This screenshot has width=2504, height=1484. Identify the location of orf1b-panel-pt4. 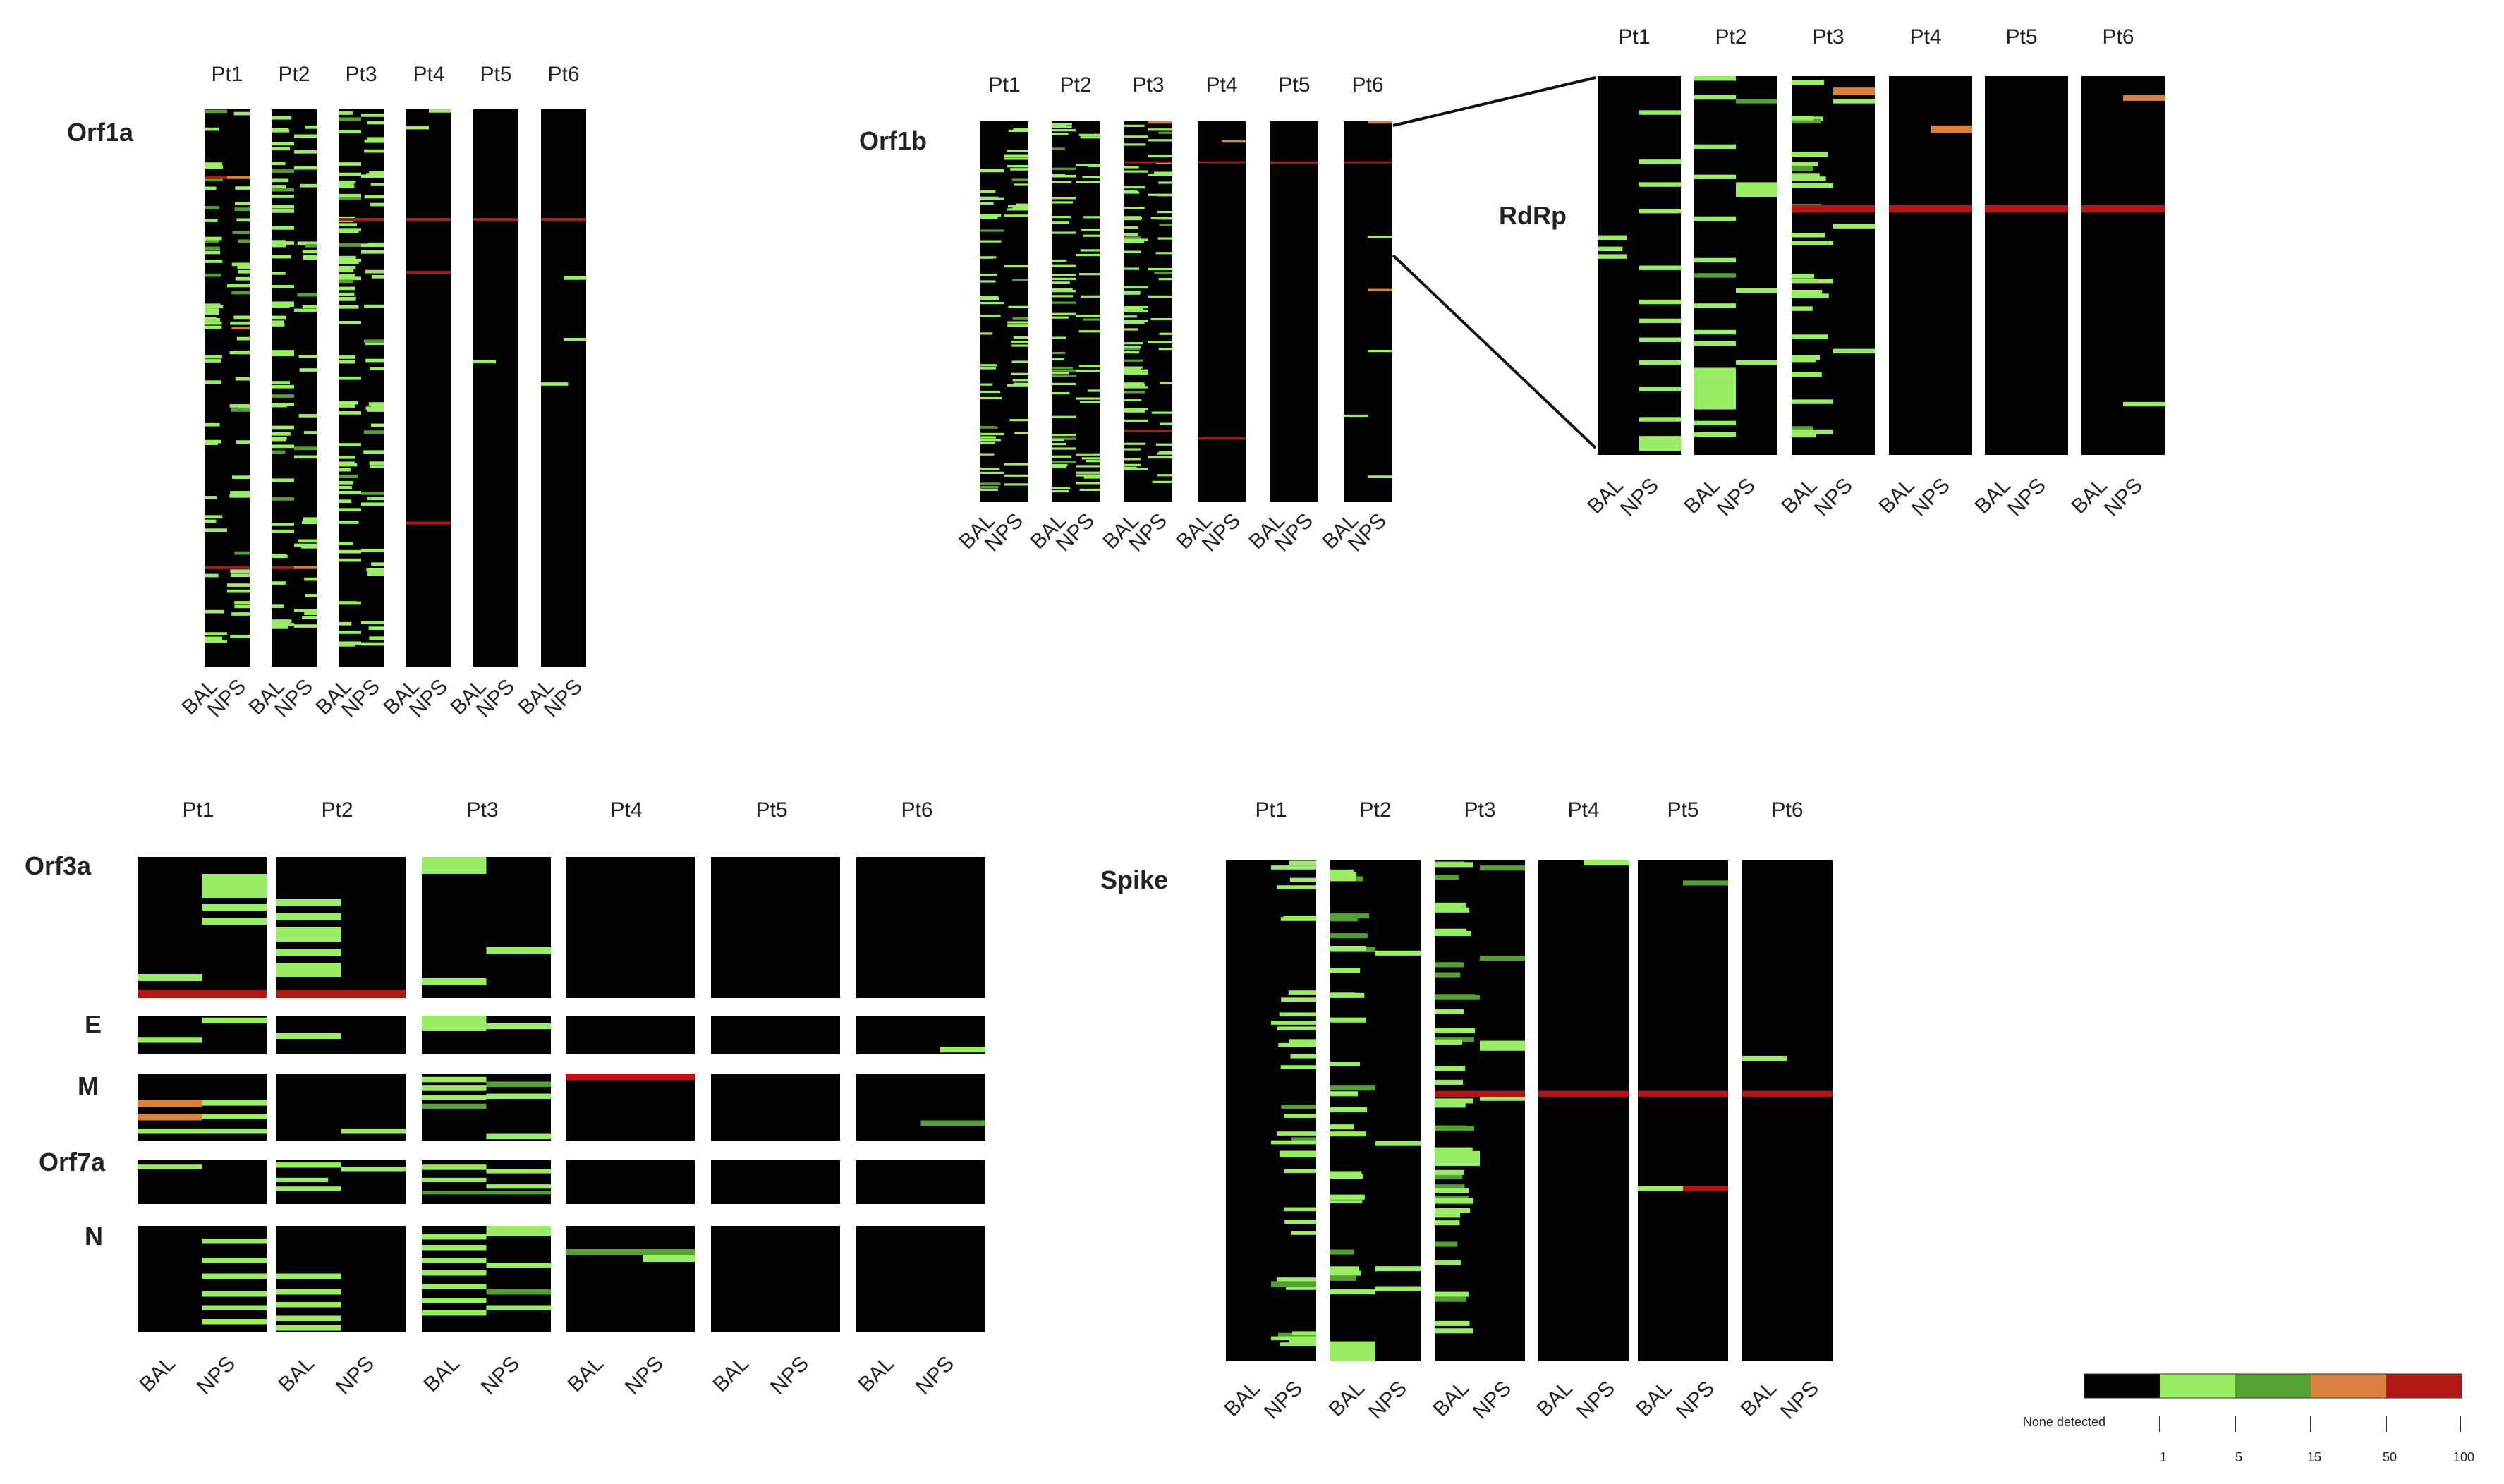
(1222, 311).